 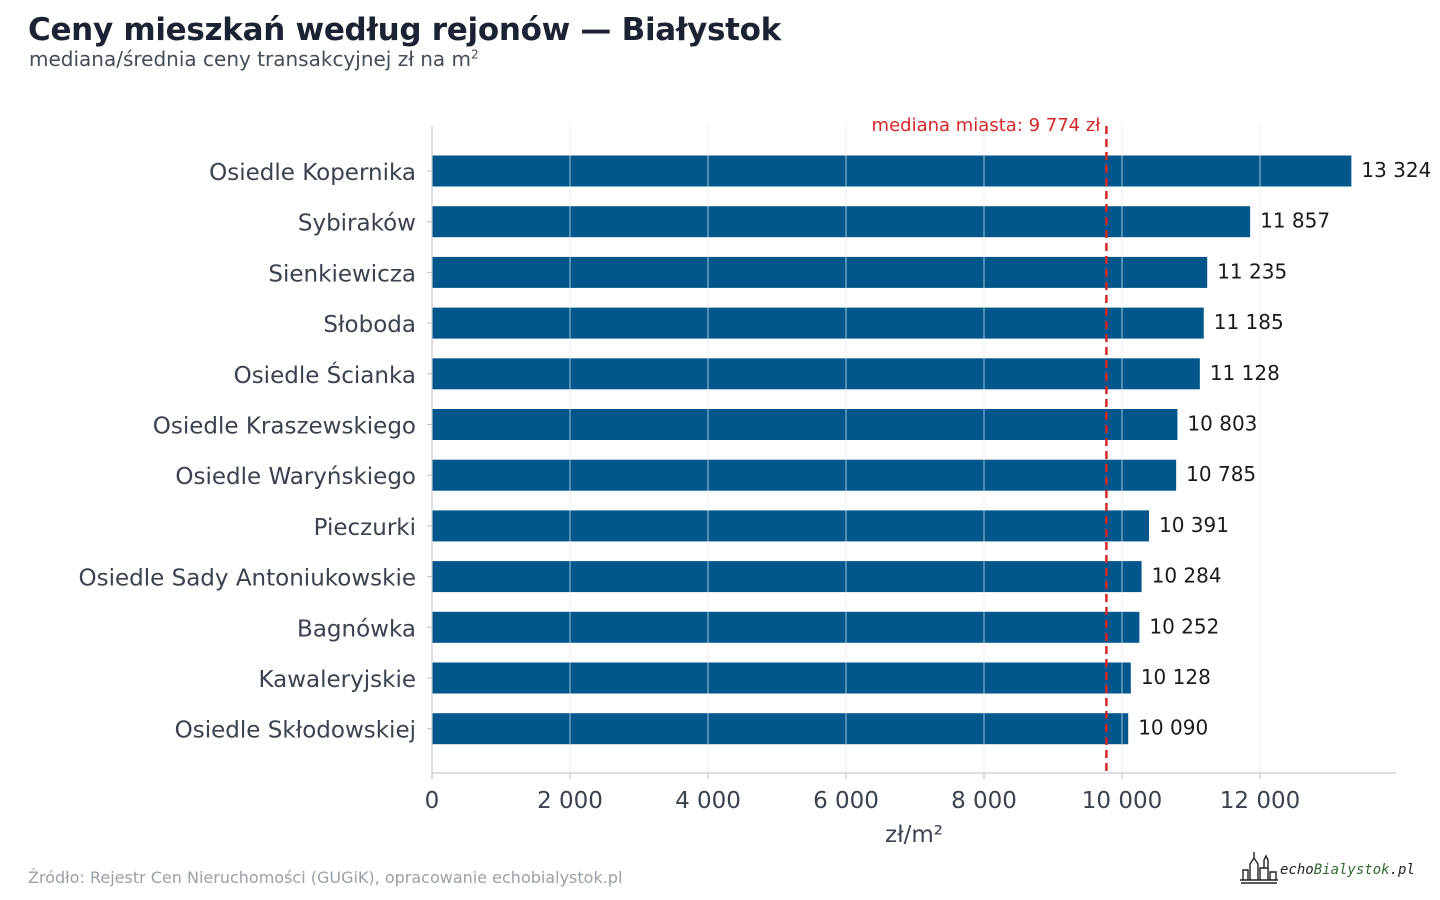 I want to click on category-label: Bagnówka, so click(x=356, y=629).